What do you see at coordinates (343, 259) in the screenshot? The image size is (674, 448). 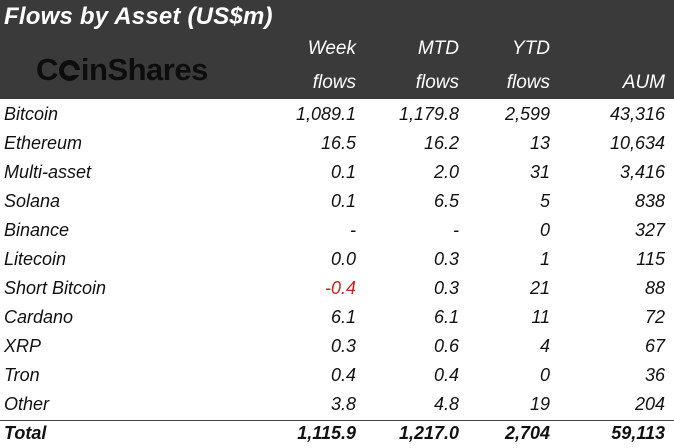 I see `week-flows: 0.0` at bounding box center [343, 259].